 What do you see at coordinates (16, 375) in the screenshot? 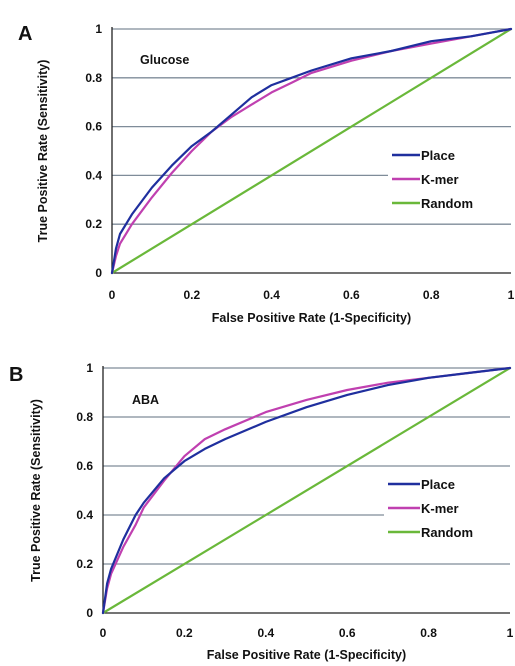
I see `panel-letter: B` at bounding box center [16, 375].